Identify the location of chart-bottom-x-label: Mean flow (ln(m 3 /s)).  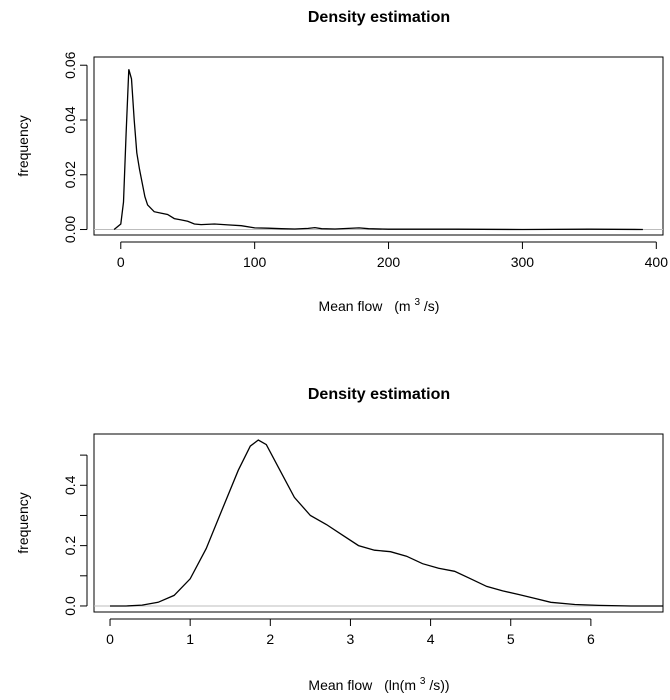
(378, 682).